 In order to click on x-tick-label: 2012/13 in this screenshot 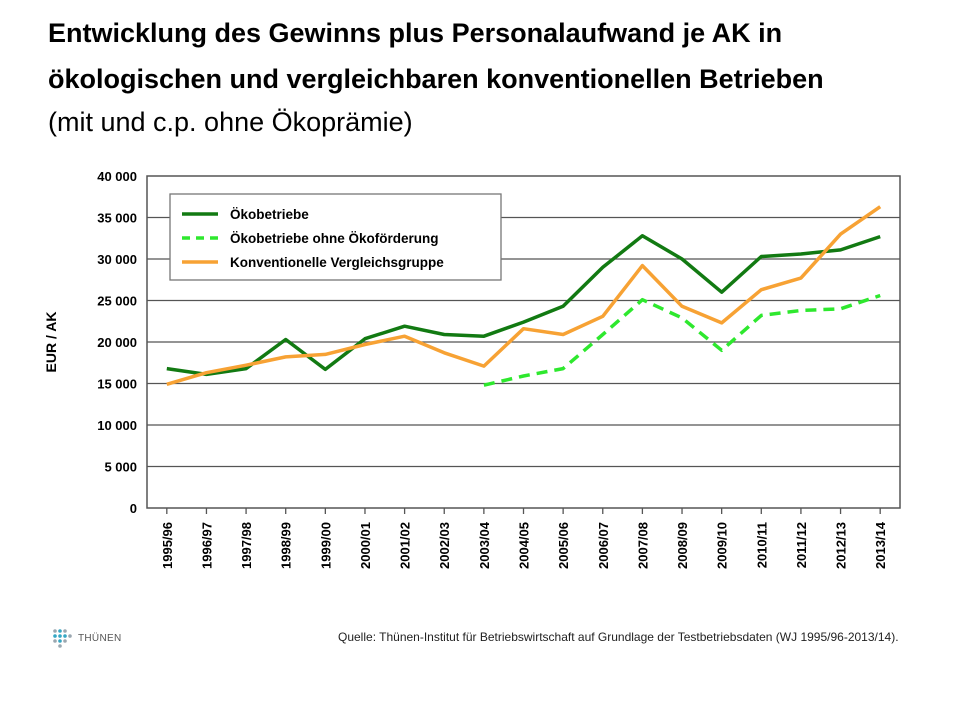, I will do `click(841, 545)`.